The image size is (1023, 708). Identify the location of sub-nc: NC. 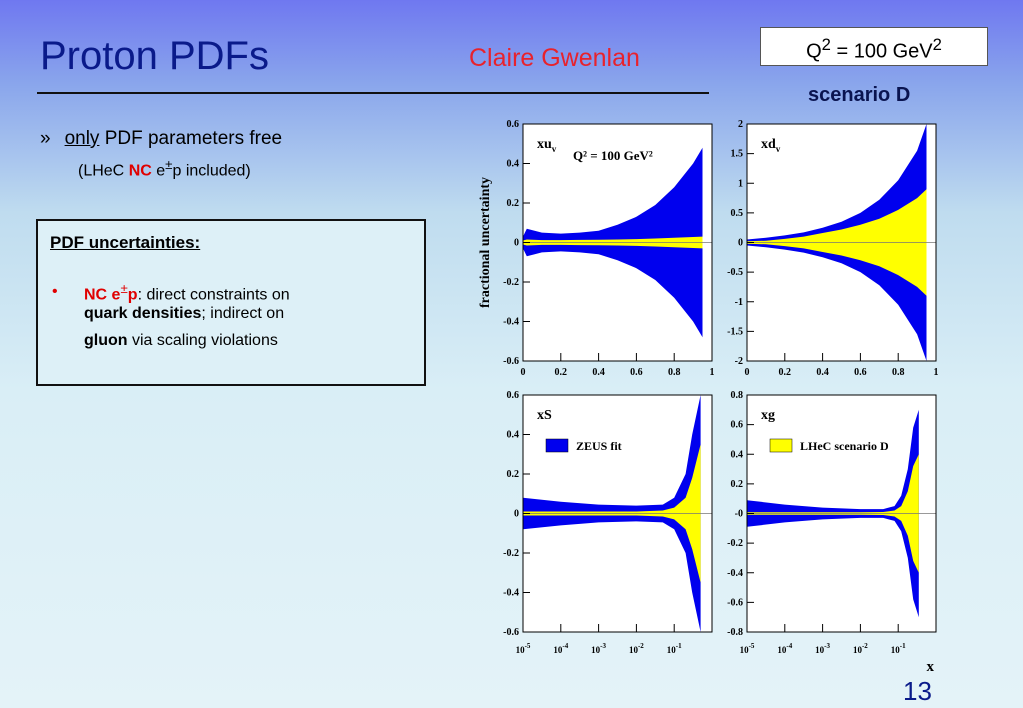
(140, 171).